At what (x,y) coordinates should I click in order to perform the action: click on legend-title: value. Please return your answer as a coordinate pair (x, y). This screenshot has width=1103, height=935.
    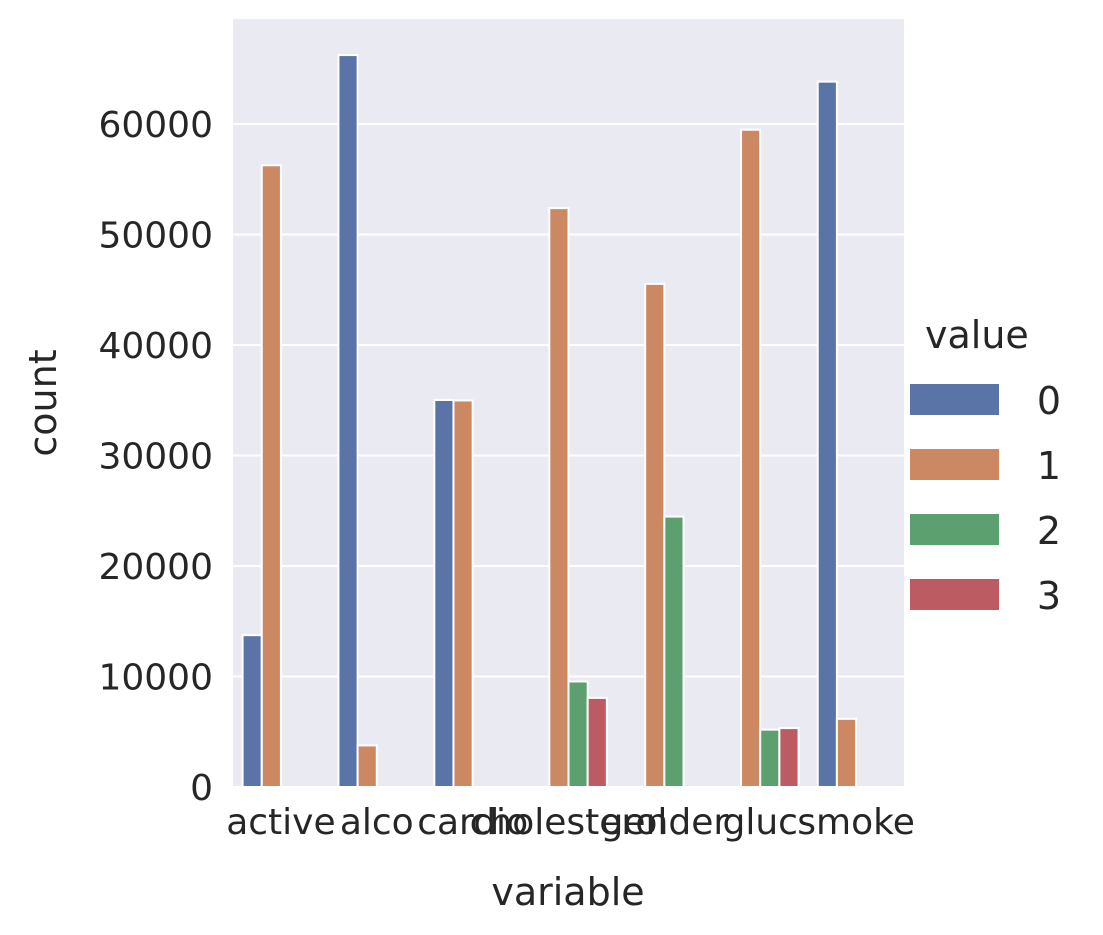
    Looking at the image, I should click on (977, 335).